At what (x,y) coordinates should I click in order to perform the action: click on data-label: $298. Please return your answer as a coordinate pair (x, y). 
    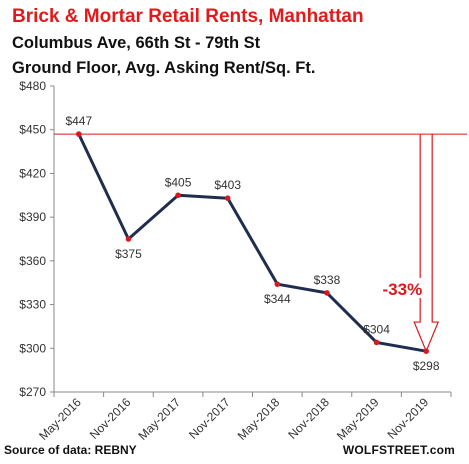
    Looking at the image, I should click on (426, 366).